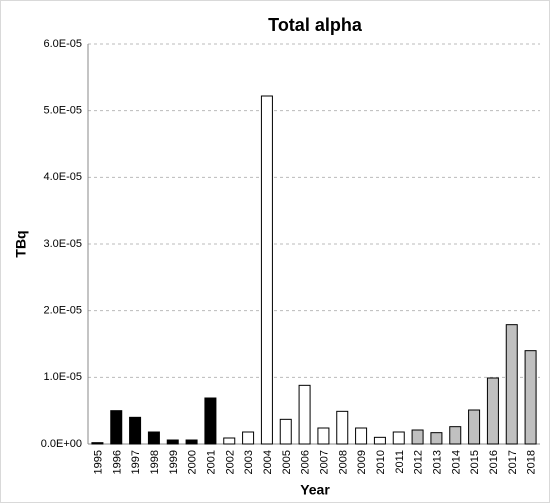 The width and height of the screenshot is (550, 503). Describe the element at coordinates (117, 462) in the screenshot. I see `x-tick-label: 1996` at that location.